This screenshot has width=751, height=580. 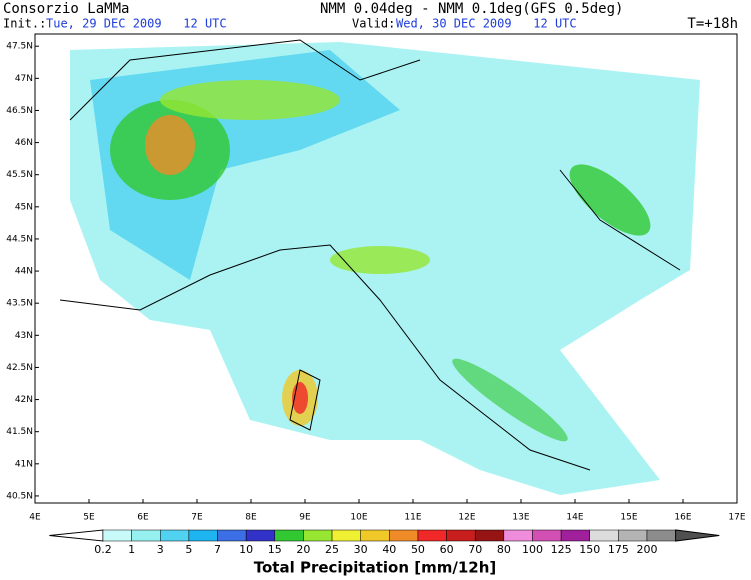 I want to click on lon-tick-label: 7E, so click(x=197, y=518).